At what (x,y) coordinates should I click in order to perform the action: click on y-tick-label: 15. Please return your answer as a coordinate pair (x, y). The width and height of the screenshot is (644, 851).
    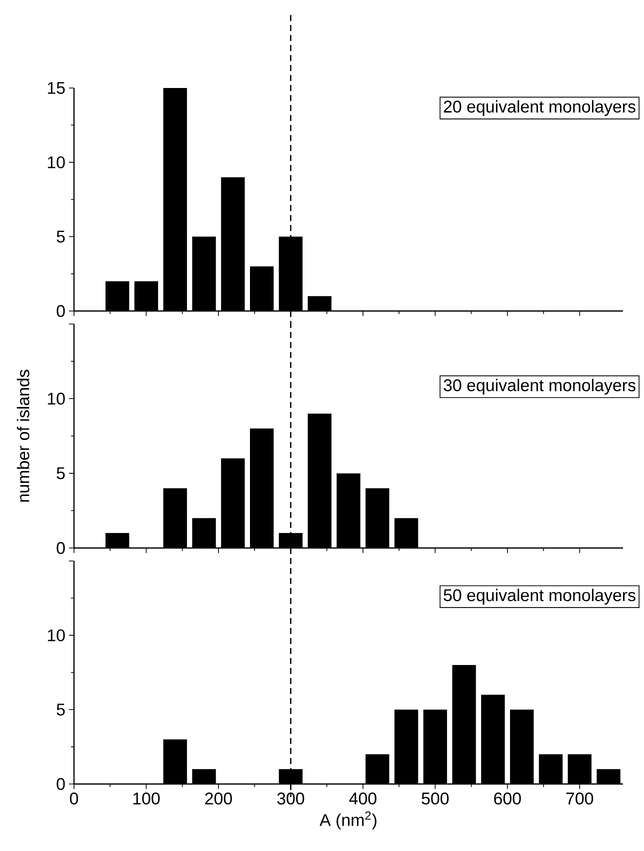
    Looking at the image, I should click on (56, 88).